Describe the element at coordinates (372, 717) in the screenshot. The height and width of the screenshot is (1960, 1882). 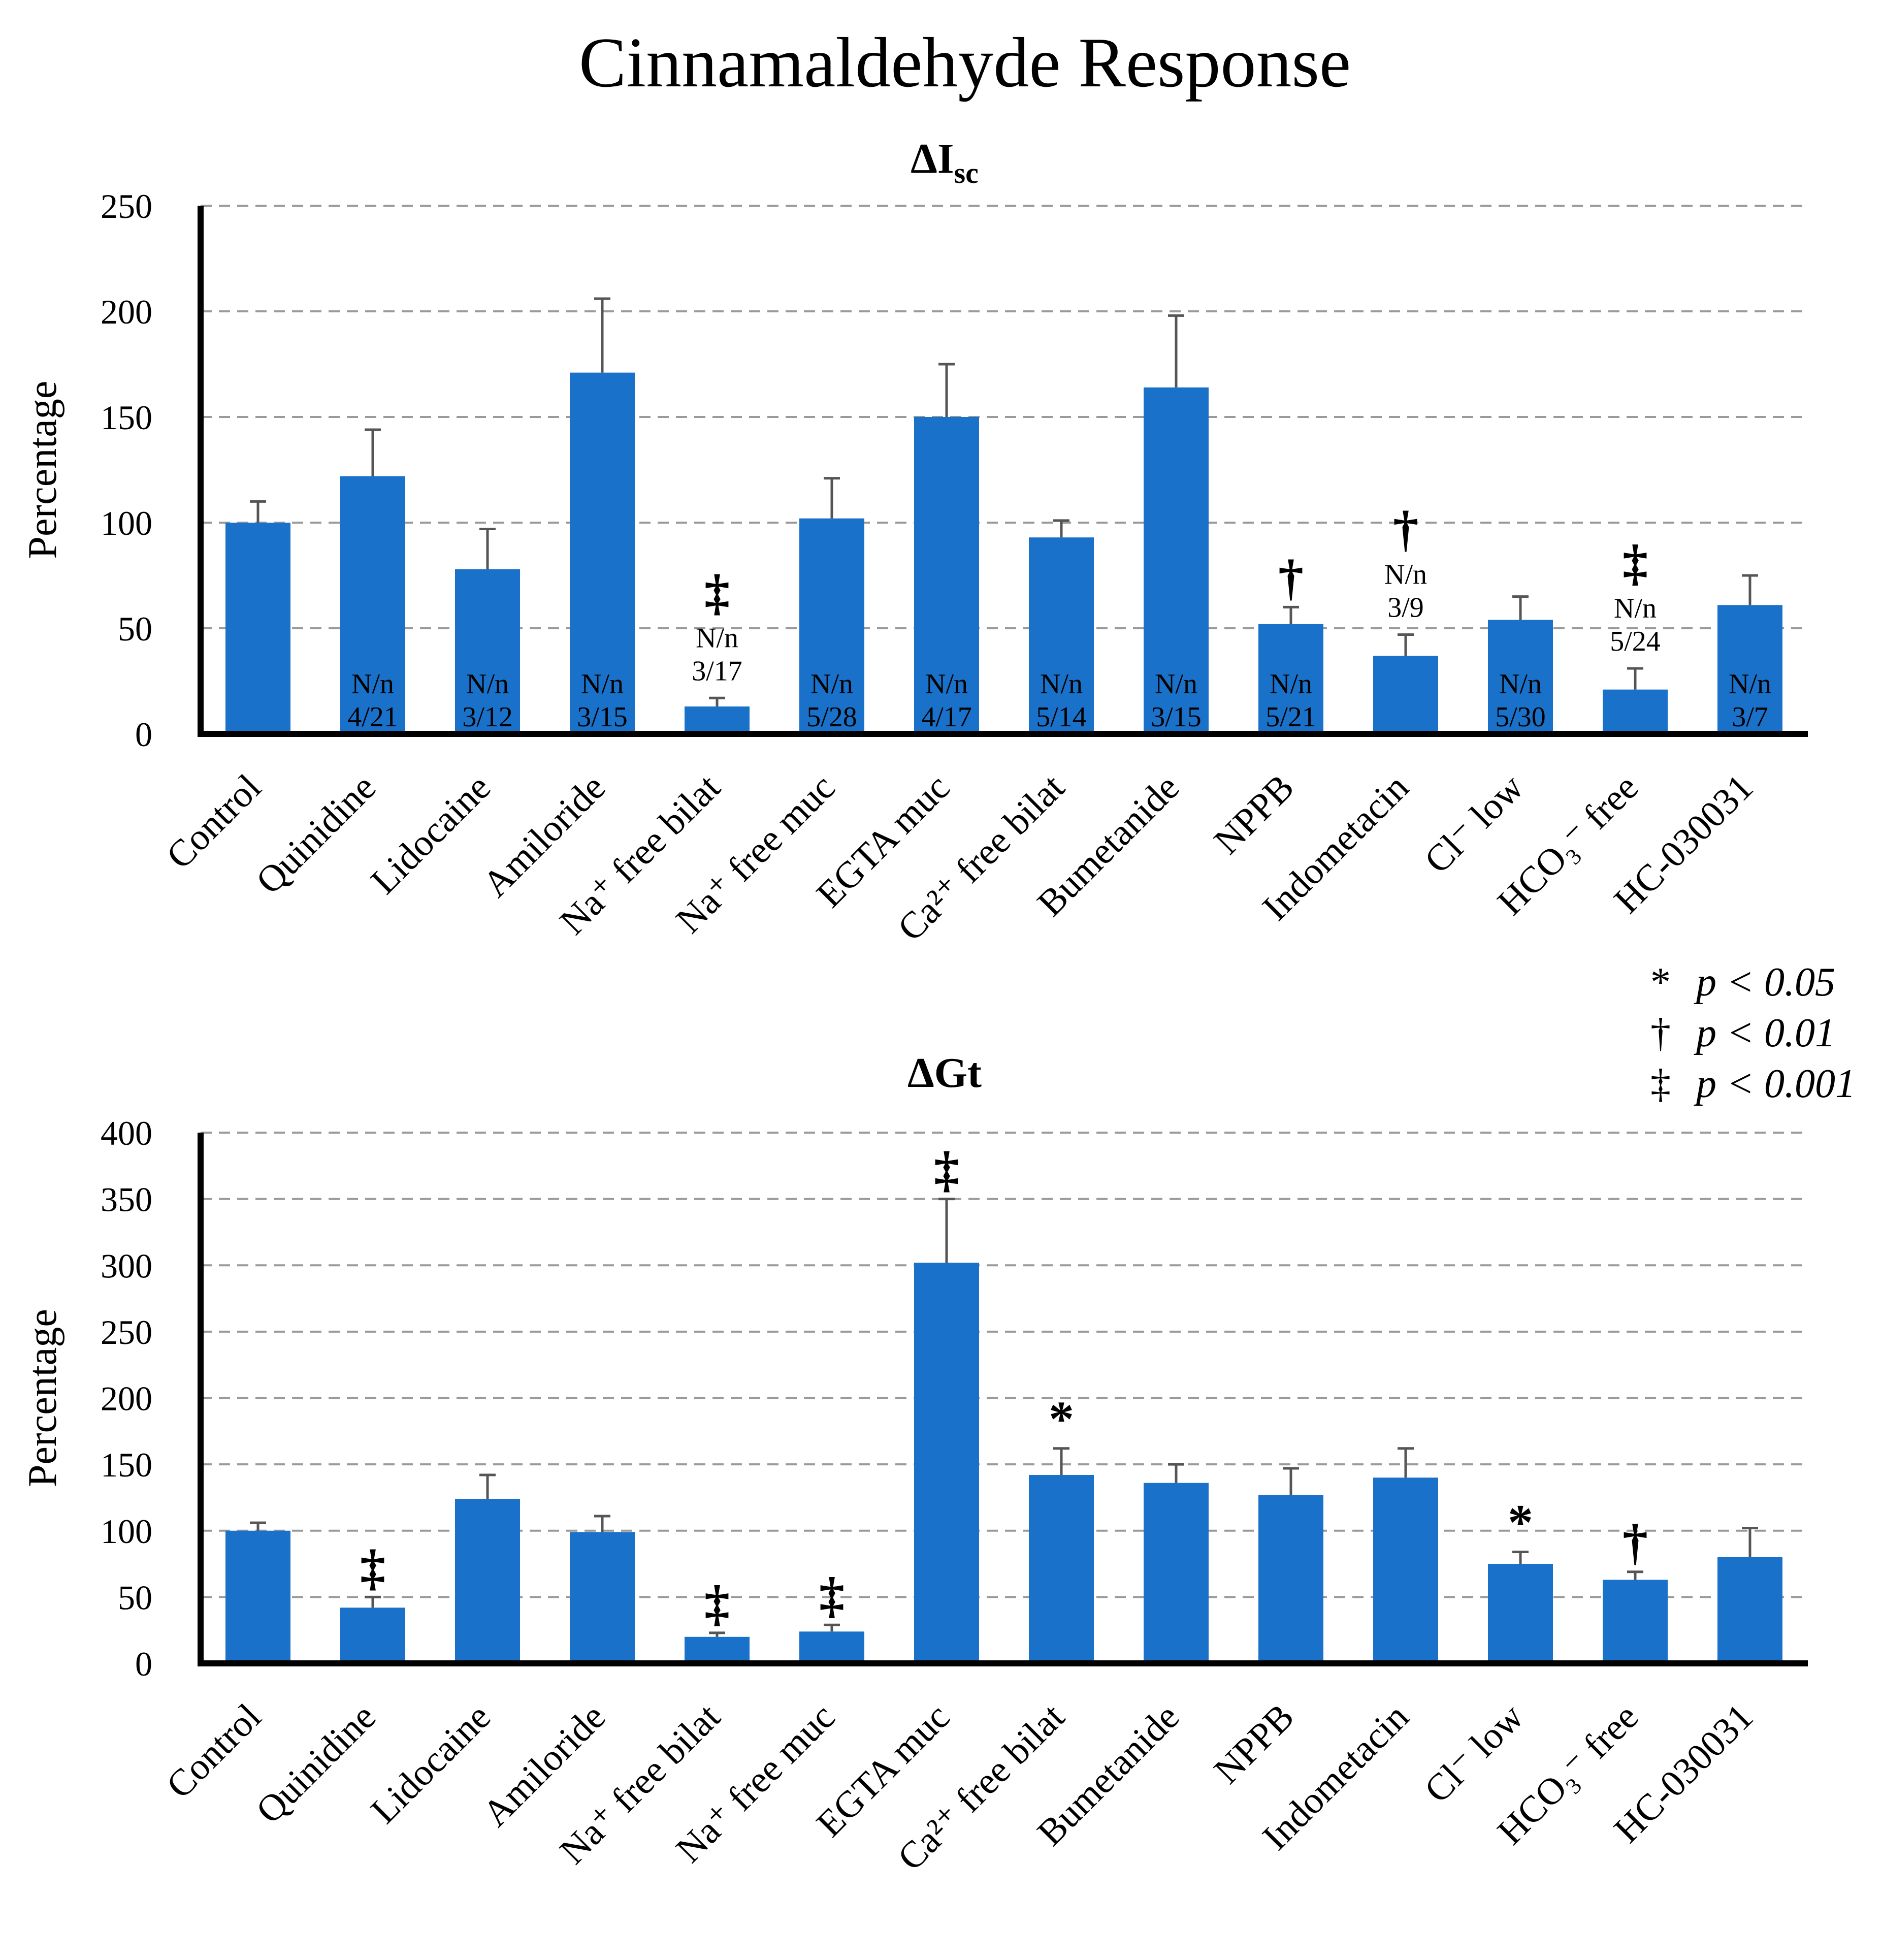
I see `n-value: 4/21` at that location.